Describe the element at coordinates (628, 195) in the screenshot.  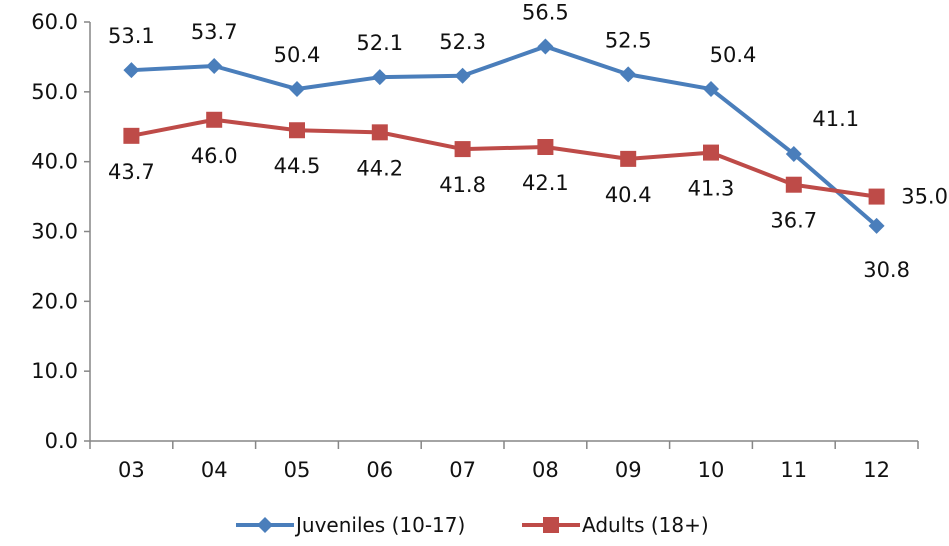
I see `adults-data-label: 40.4` at that location.